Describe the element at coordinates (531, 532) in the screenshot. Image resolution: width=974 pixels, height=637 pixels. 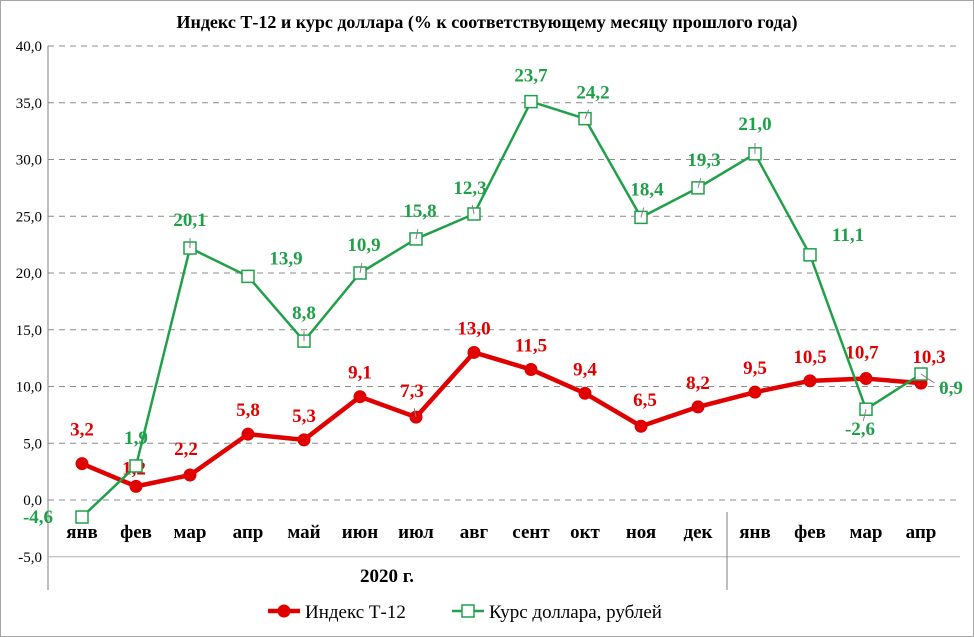
I see `x-tick-label: сент` at that location.